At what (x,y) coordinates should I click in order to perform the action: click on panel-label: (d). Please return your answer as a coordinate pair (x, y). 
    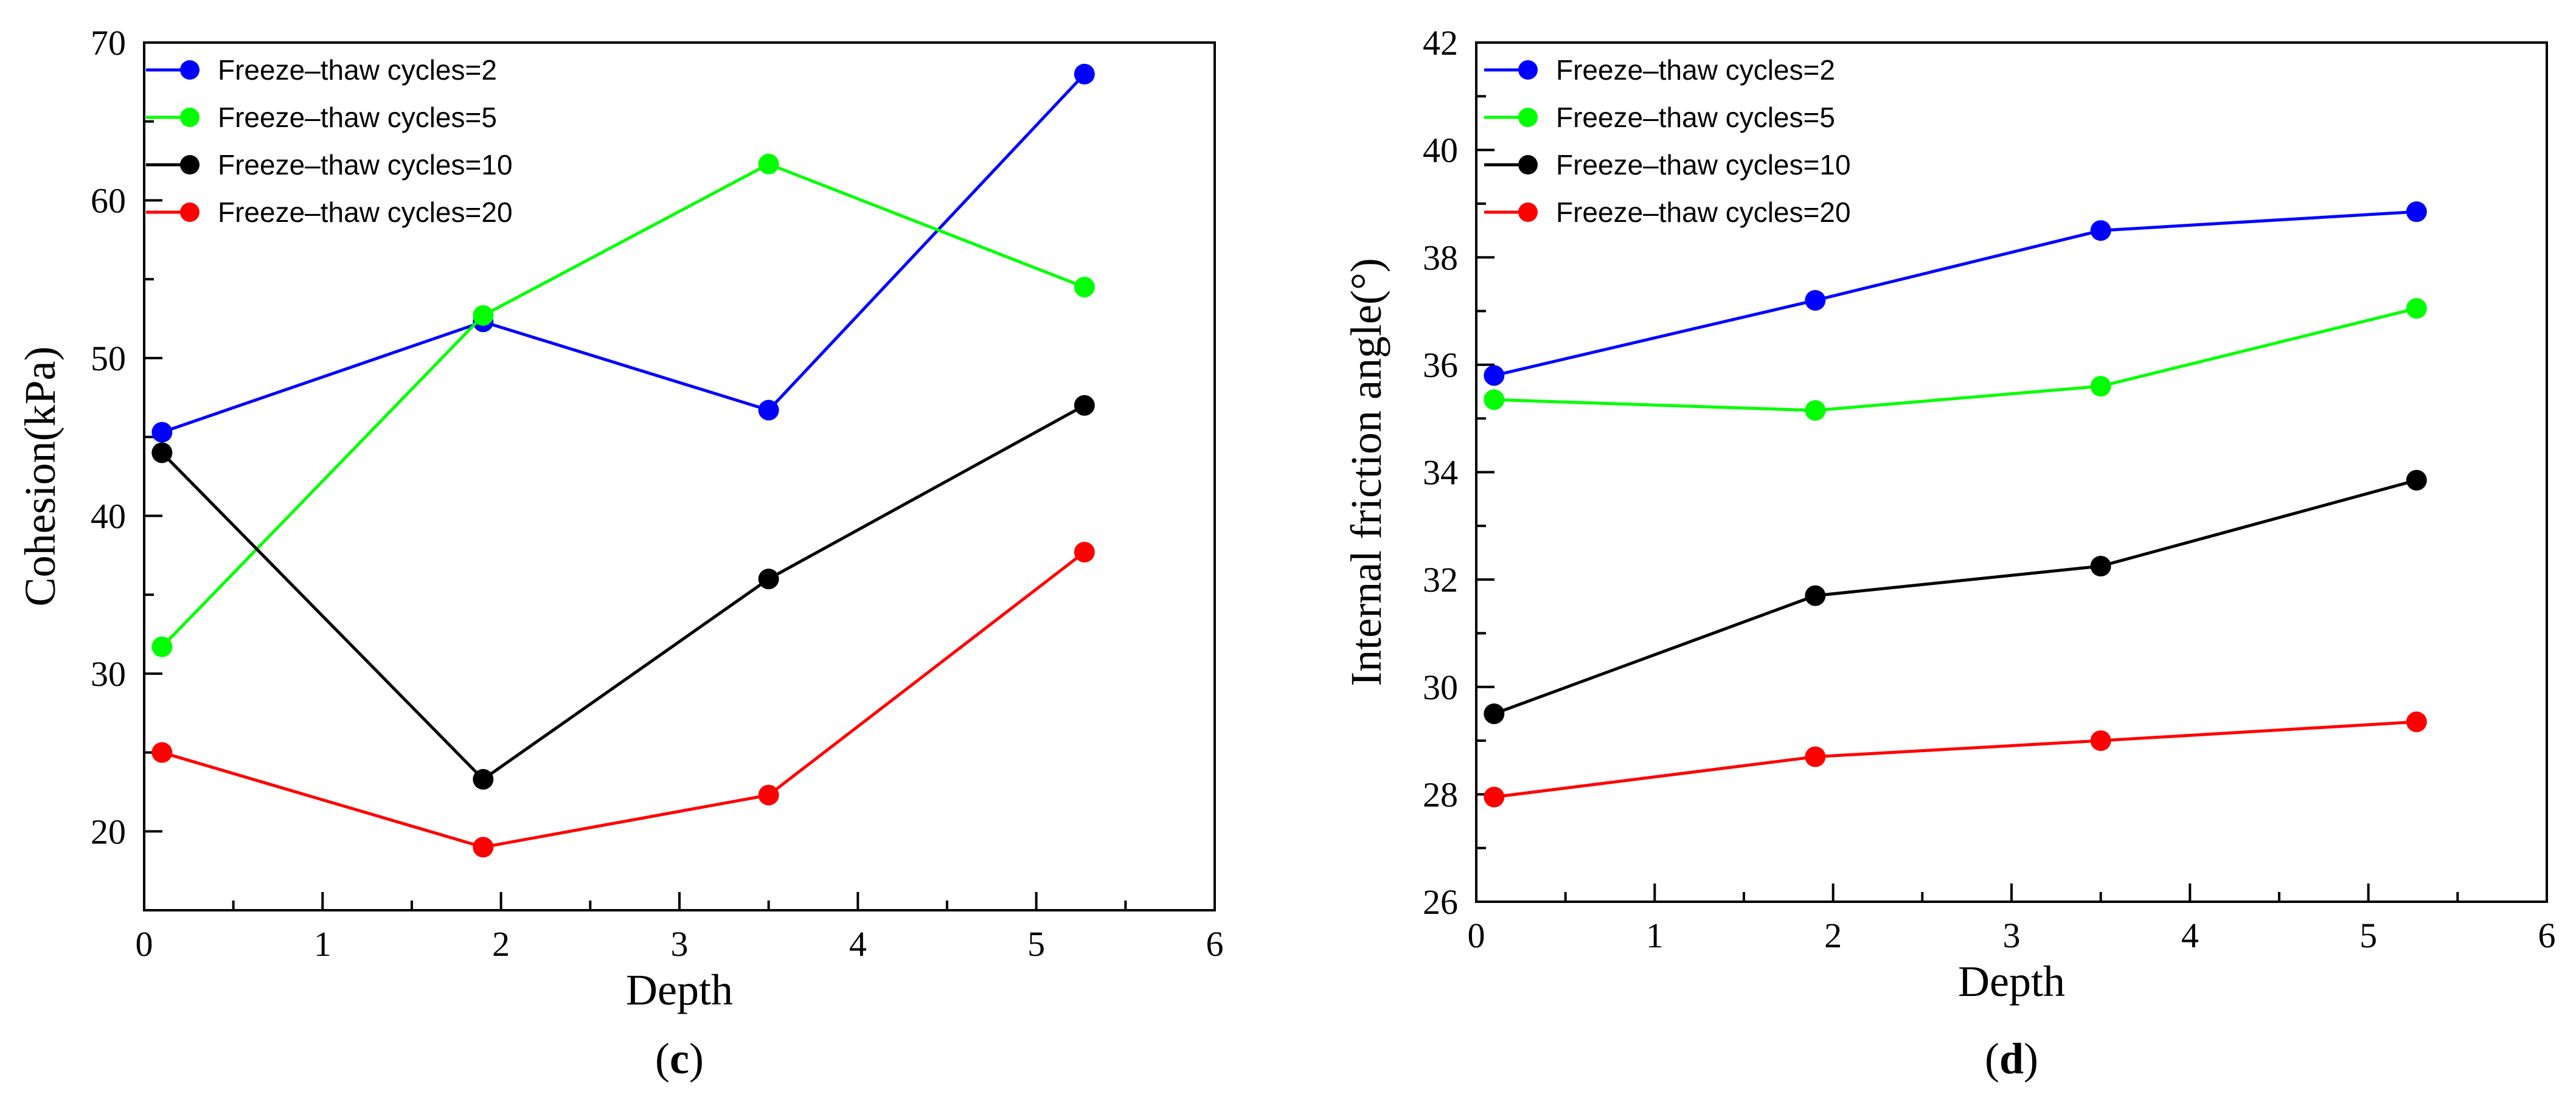
    Looking at the image, I should click on (2011, 1058).